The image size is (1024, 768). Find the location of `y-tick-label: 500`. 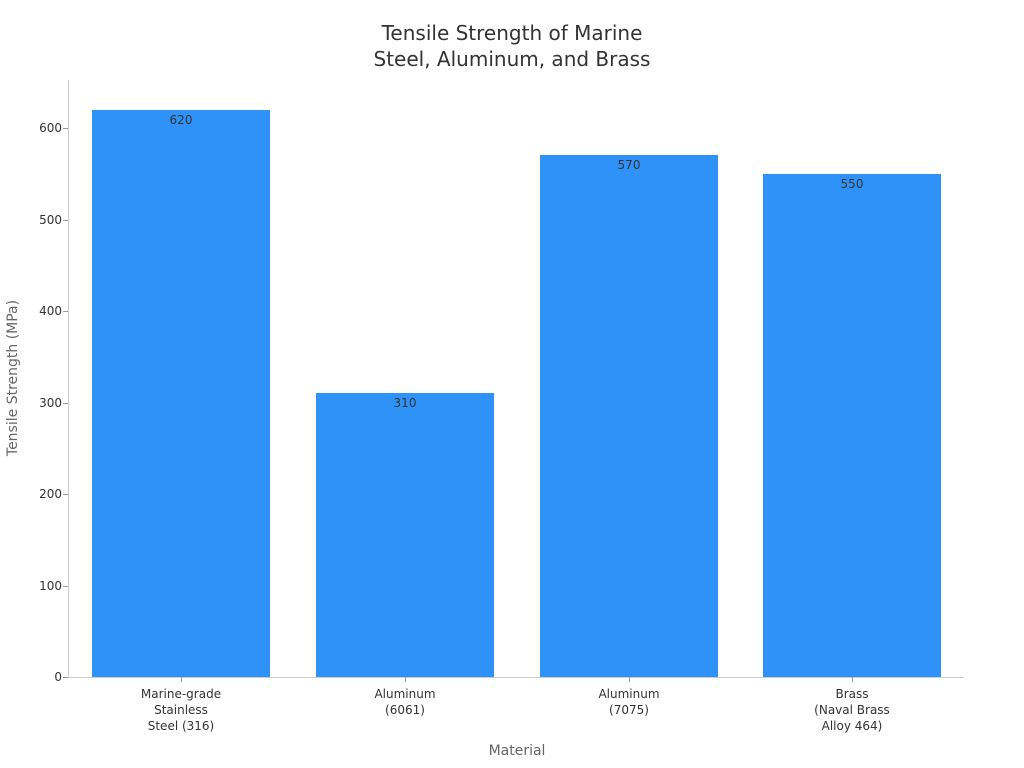

y-tick-label: 500 is located at coordinates (50, 219).